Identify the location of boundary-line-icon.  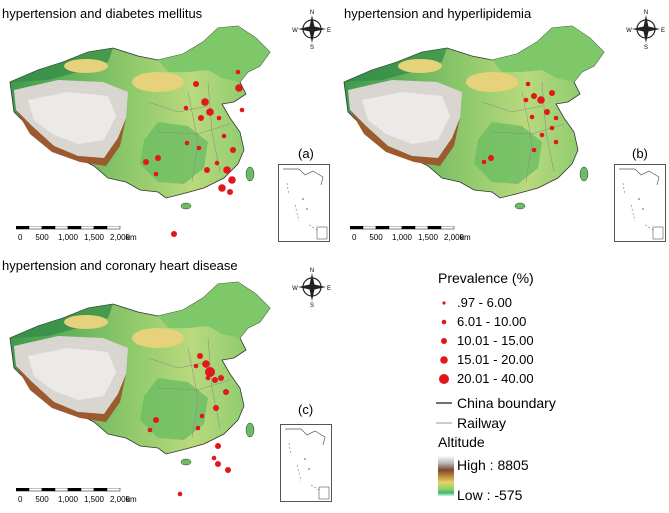
(444, 403).